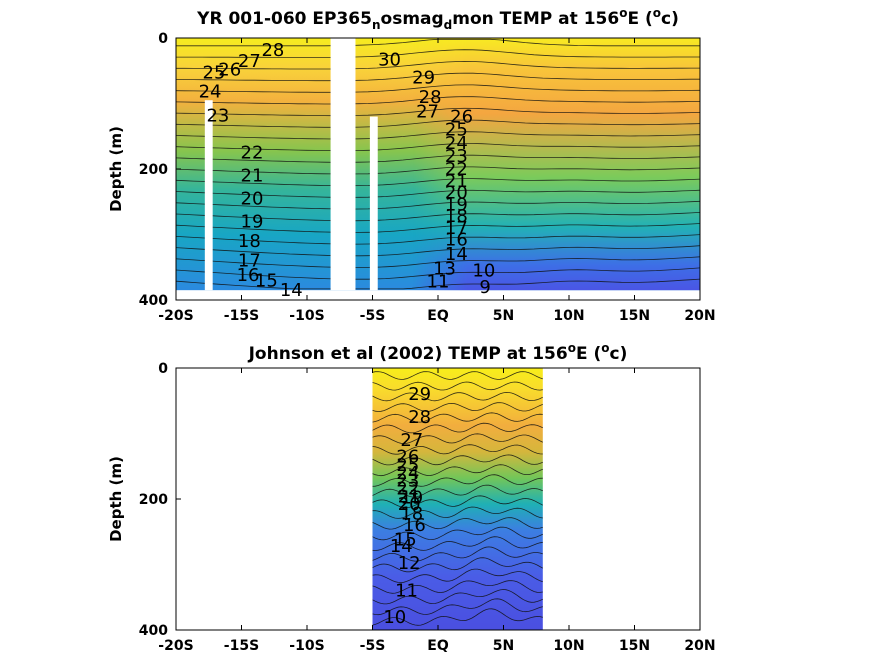  I want to click on temperature-field, so click(457, 499).